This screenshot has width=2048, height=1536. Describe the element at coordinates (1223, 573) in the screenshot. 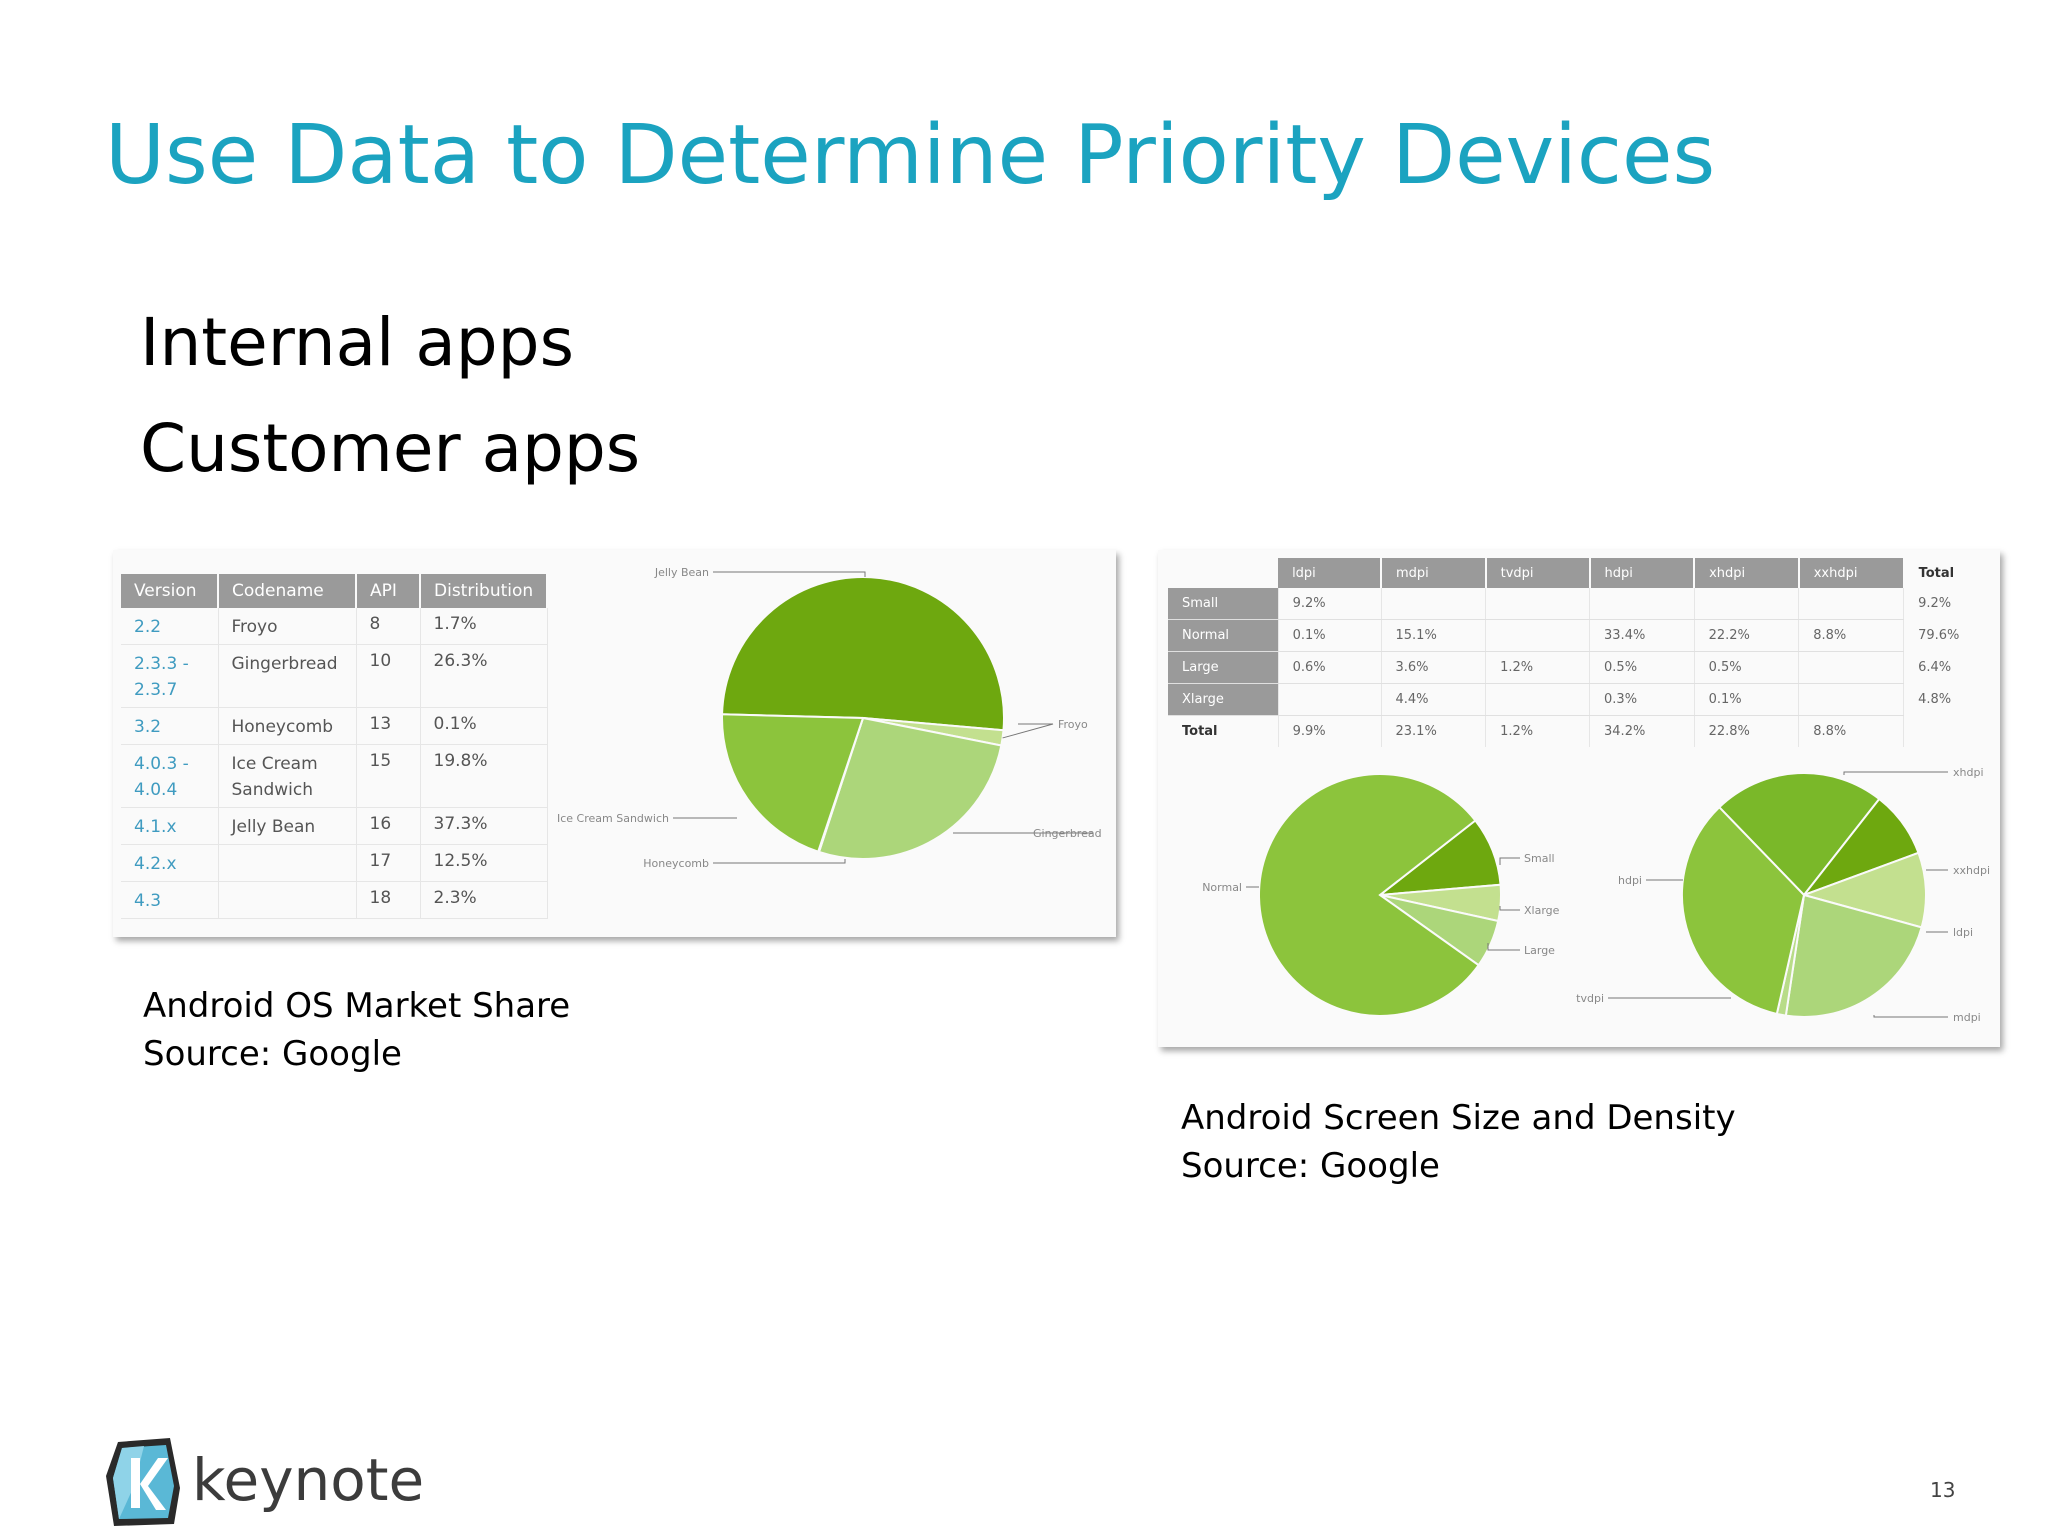

I see `header-blank` at that location.